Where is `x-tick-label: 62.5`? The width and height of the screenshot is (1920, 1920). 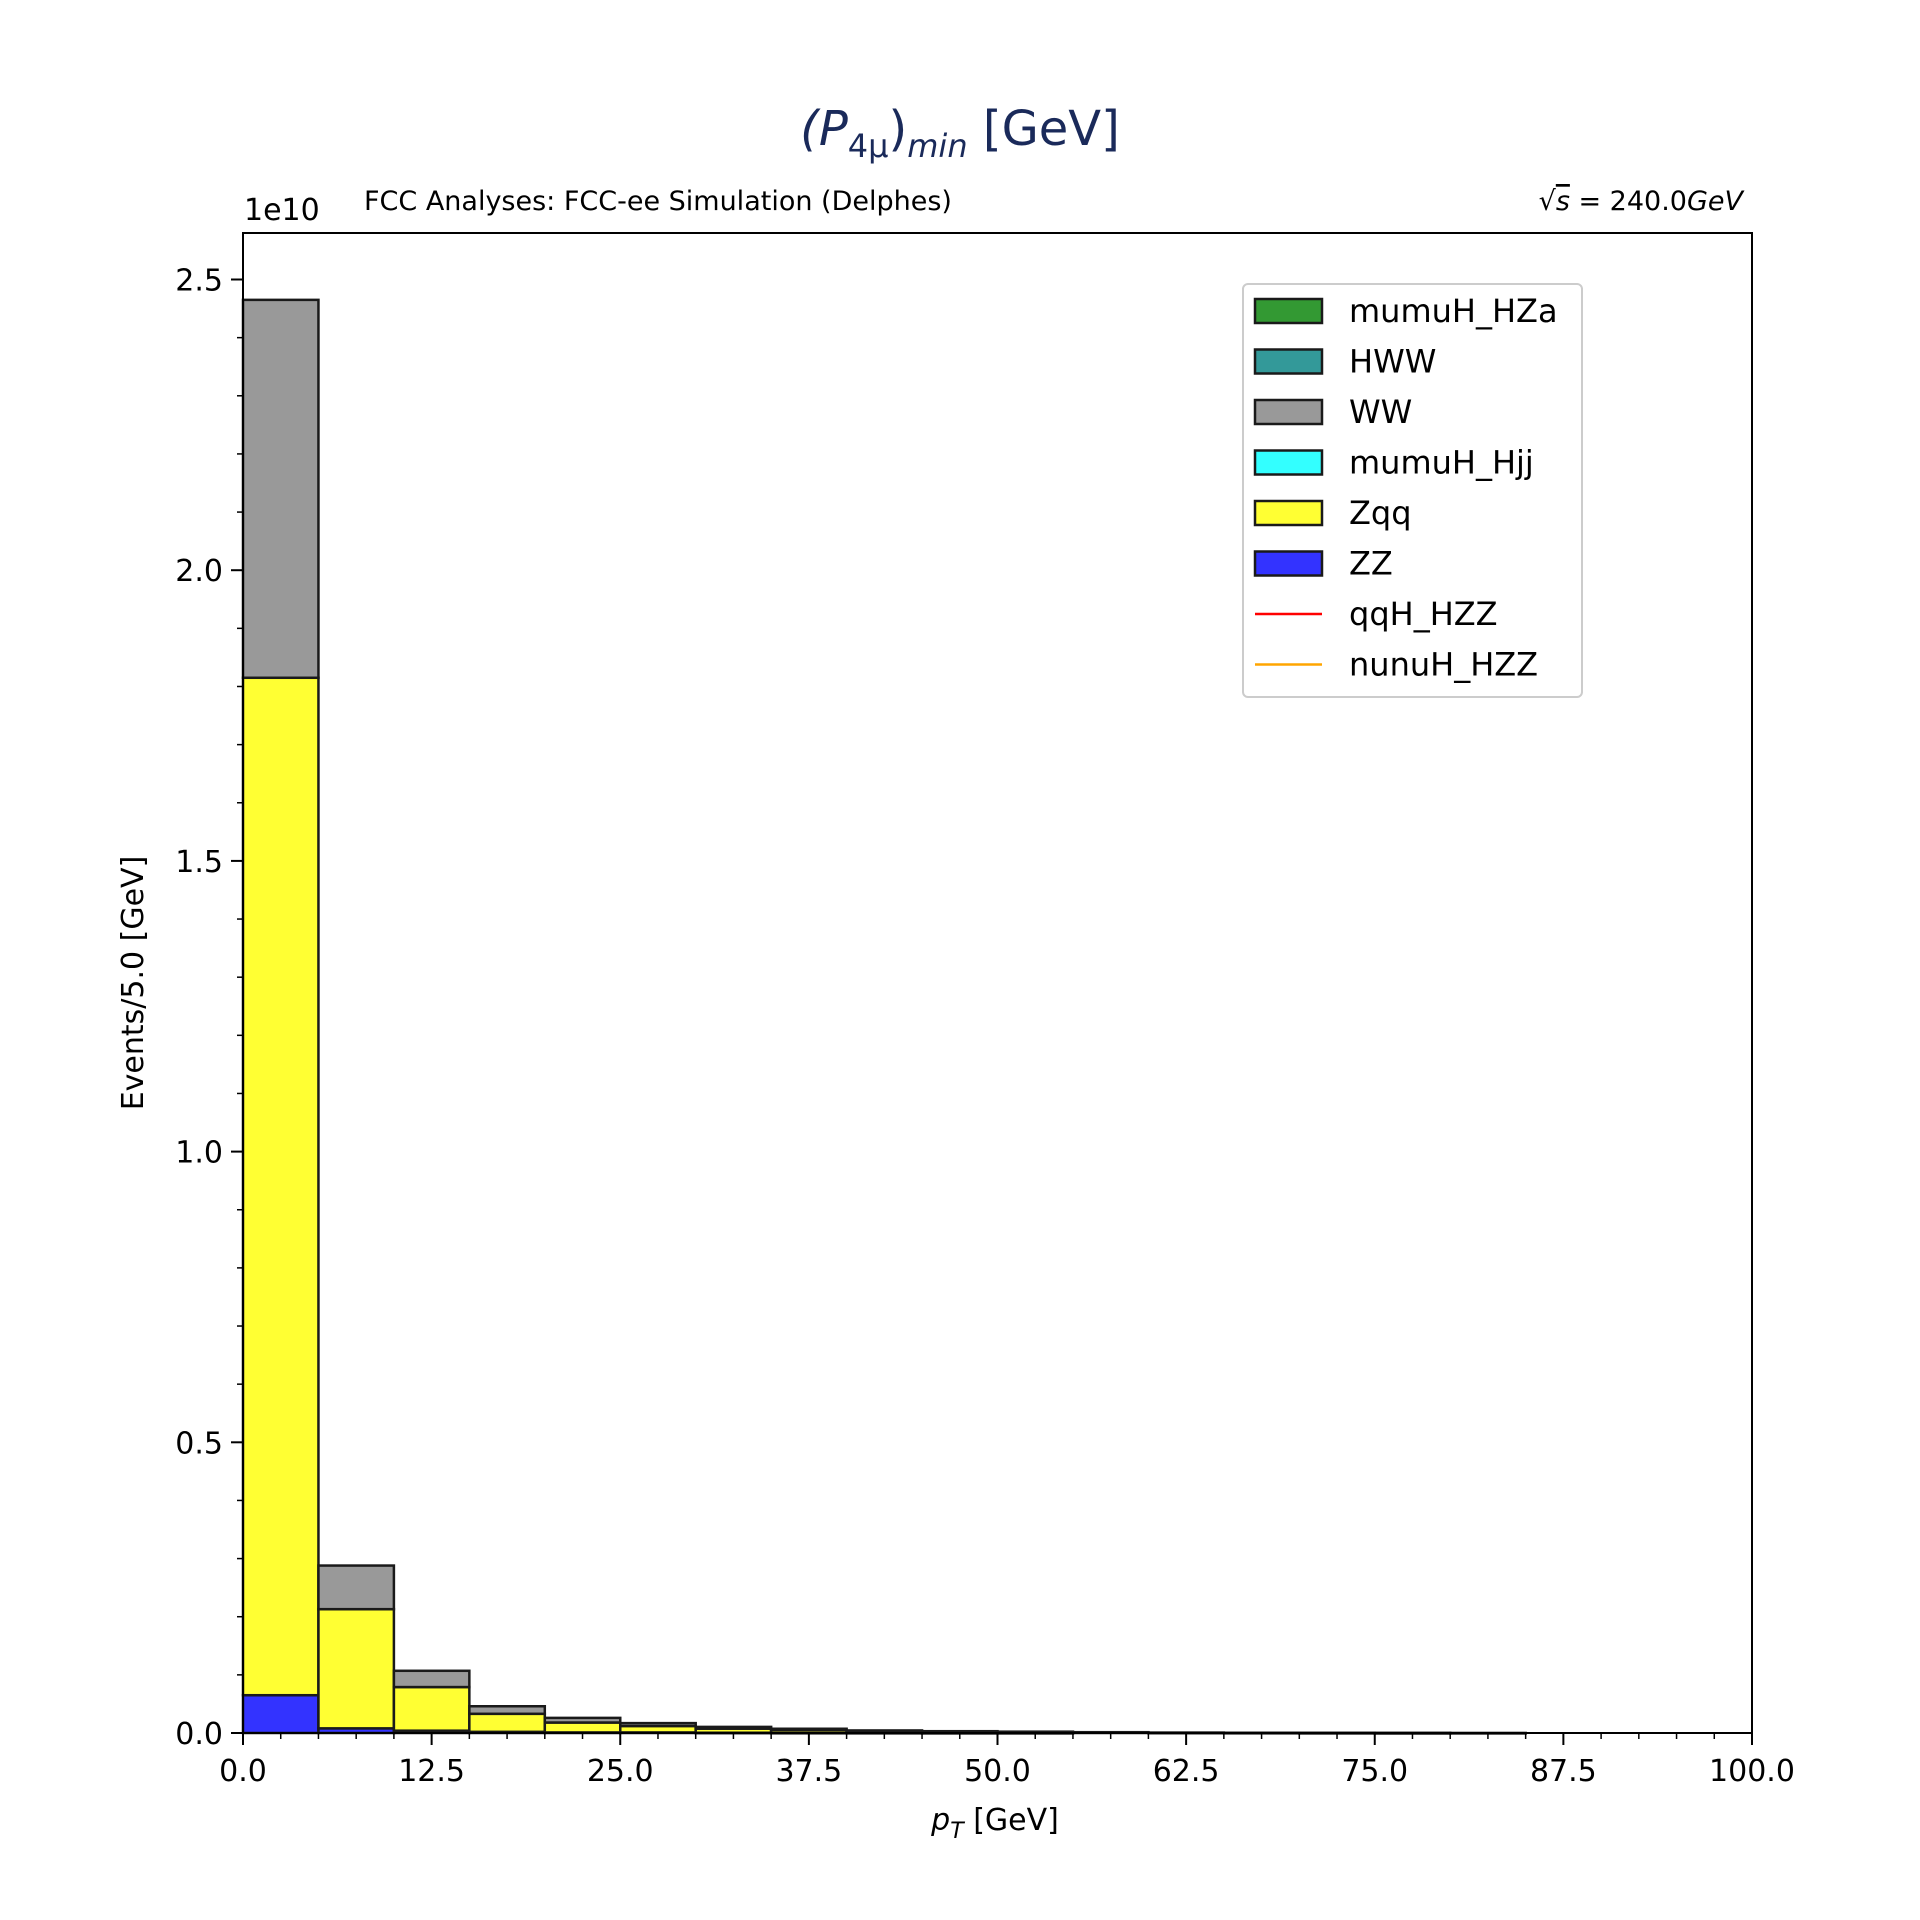 x-tick-label: 62.5 is located at coordinates (1186, 1771).